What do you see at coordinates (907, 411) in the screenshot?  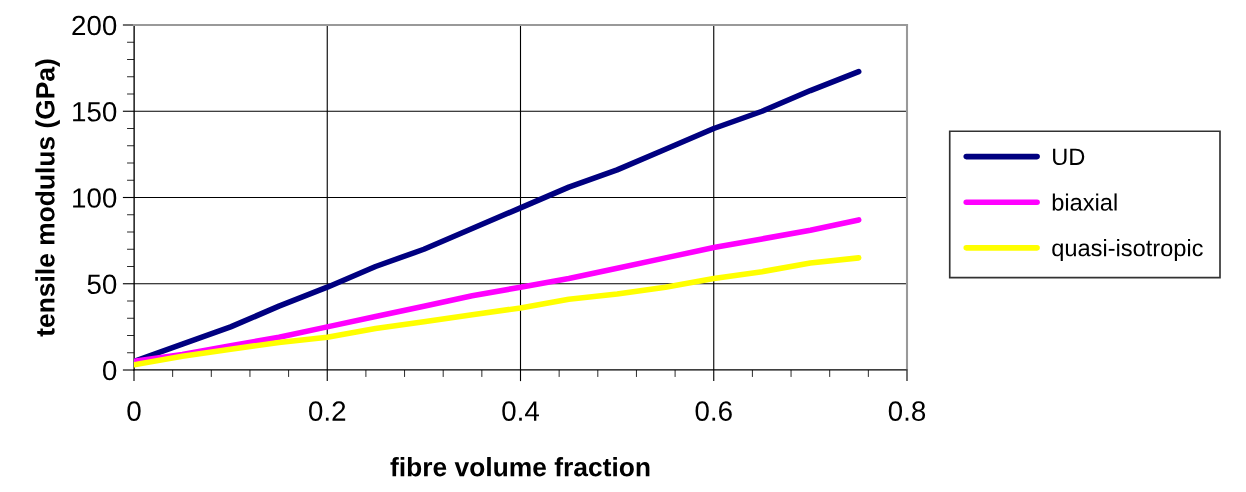 I see `x-tick-label: 0.8` at bounding box center [907, 411].